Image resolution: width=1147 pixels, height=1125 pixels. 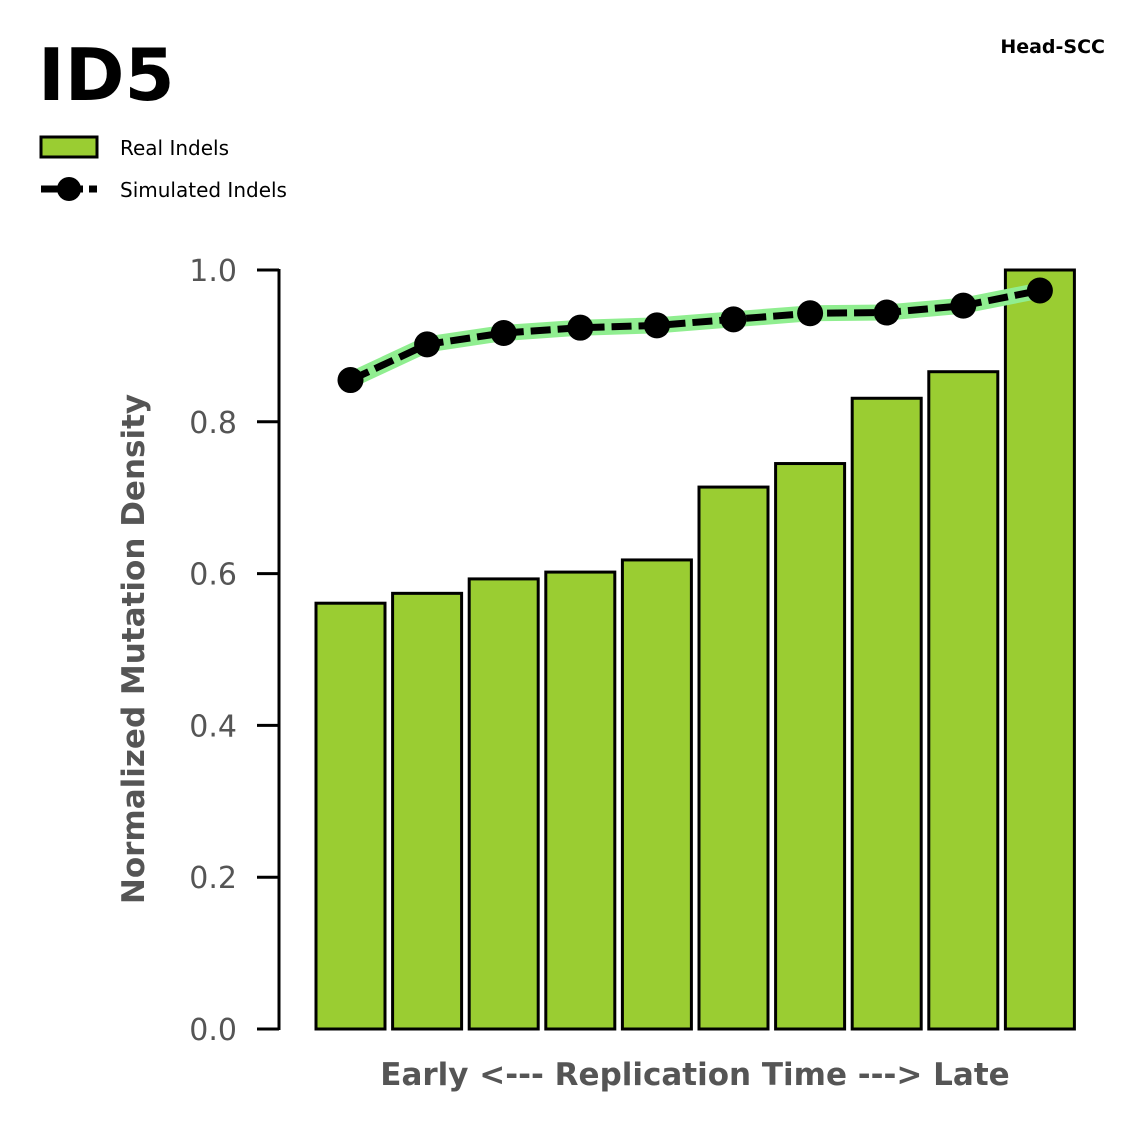 I want to click on y-tick-label: 1.0, so click(x=213, y=271).